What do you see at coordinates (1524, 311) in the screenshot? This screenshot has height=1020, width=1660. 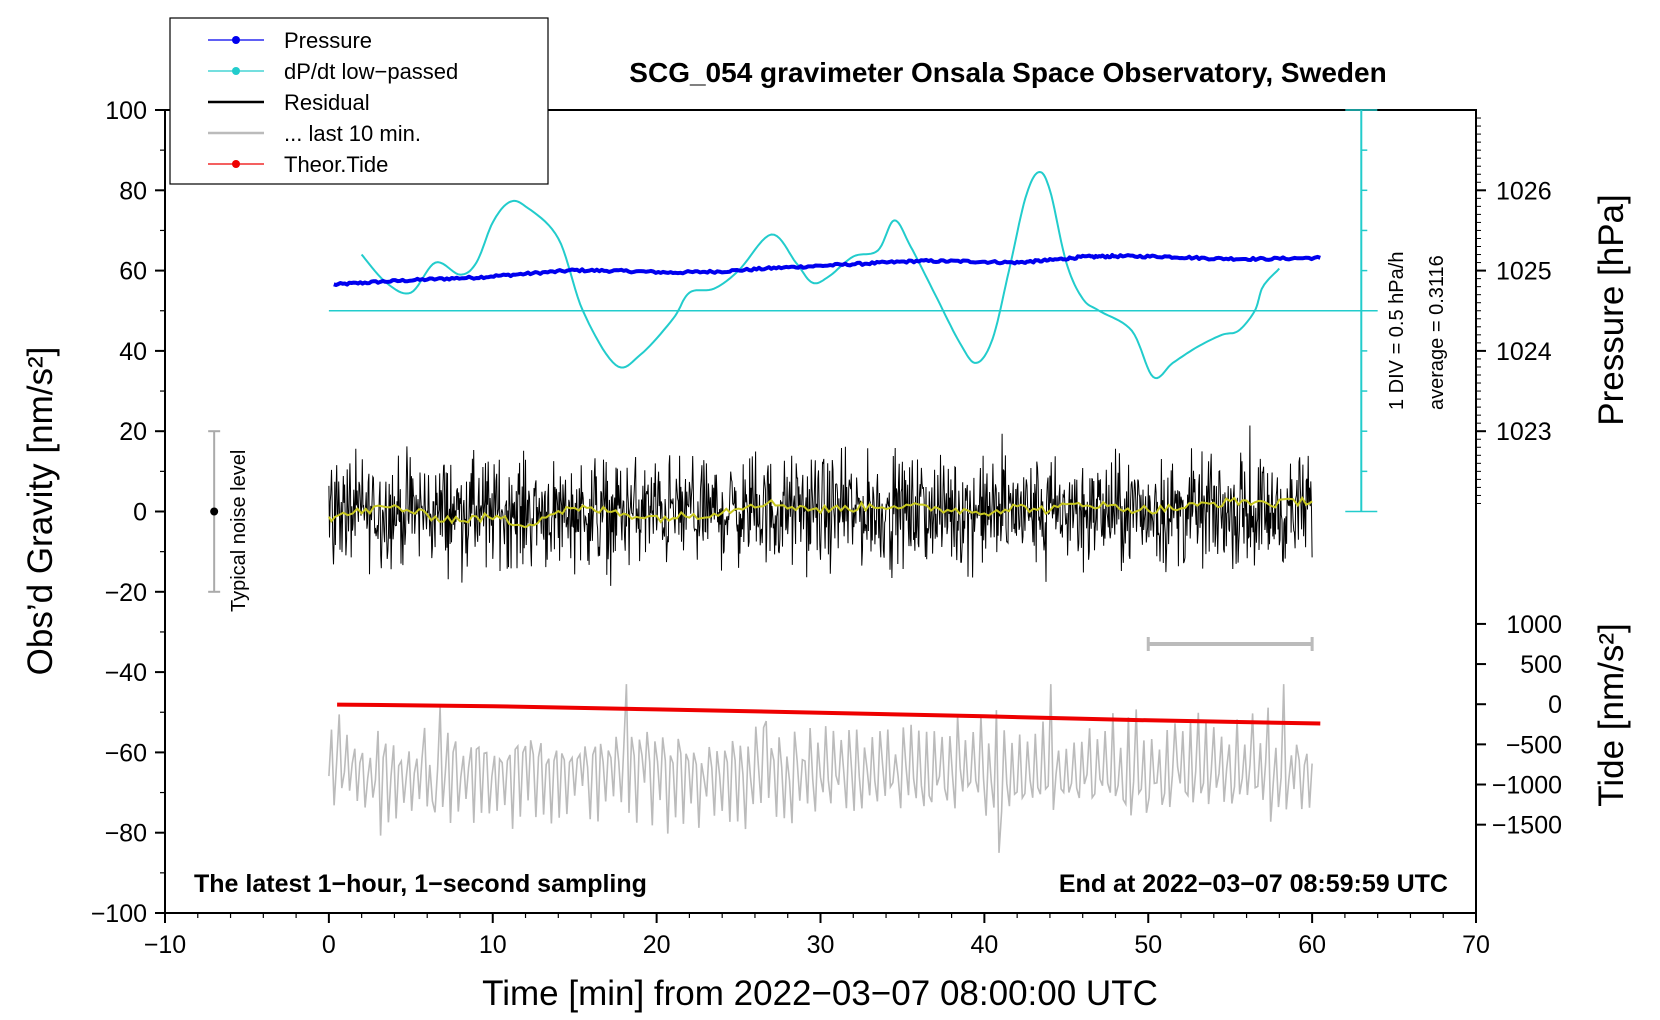 I see `pressure-tick-labels: 1023 1024 1025 1026` at bounding box center [1524, 311].